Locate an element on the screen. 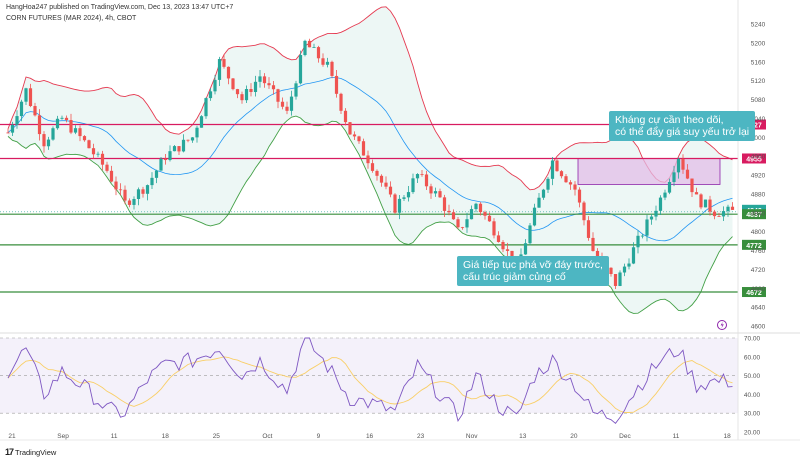  time-tick: 18 is located at coordinates (727, 436).